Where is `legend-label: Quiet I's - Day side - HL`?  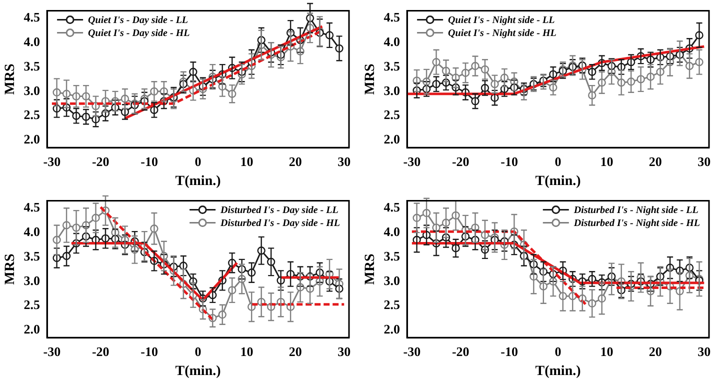 legend-label: Quiet I's - Day side - HL is located at coordinates (139, 33).